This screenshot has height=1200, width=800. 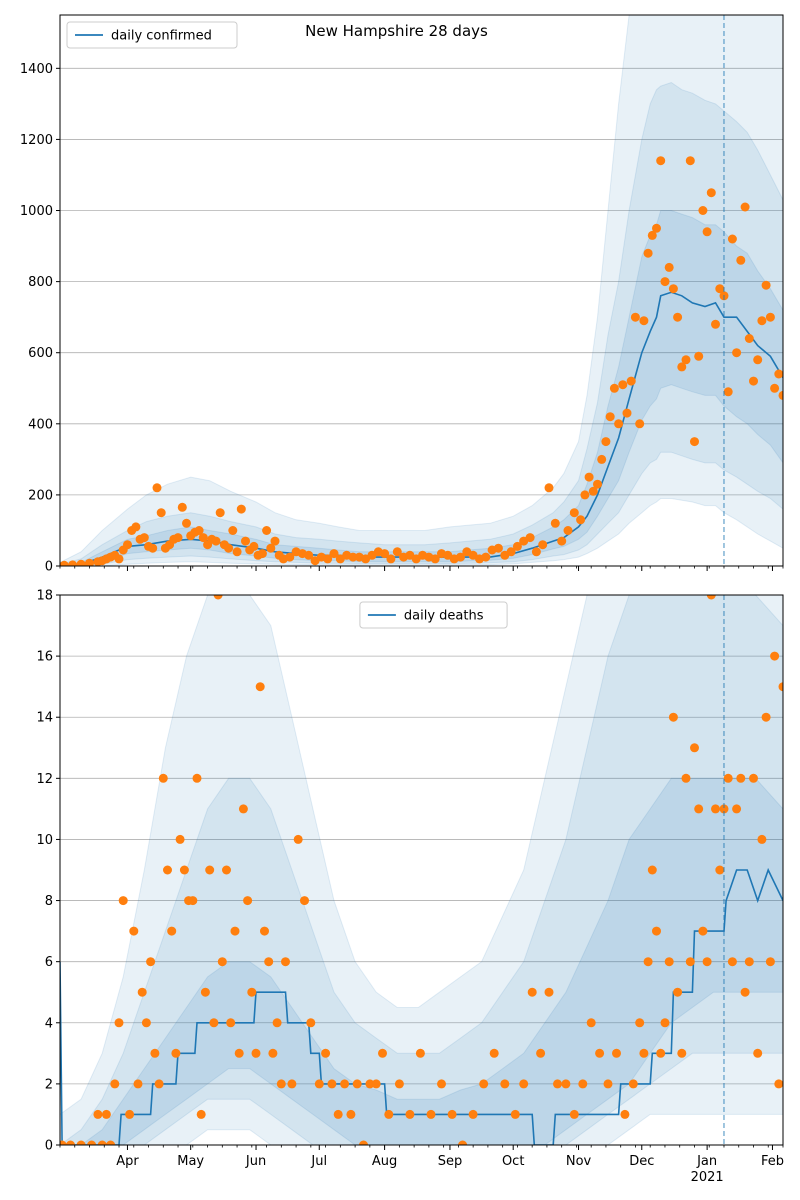 I want to click on x-tick-label: Oct, so click(x=513, y=1161).